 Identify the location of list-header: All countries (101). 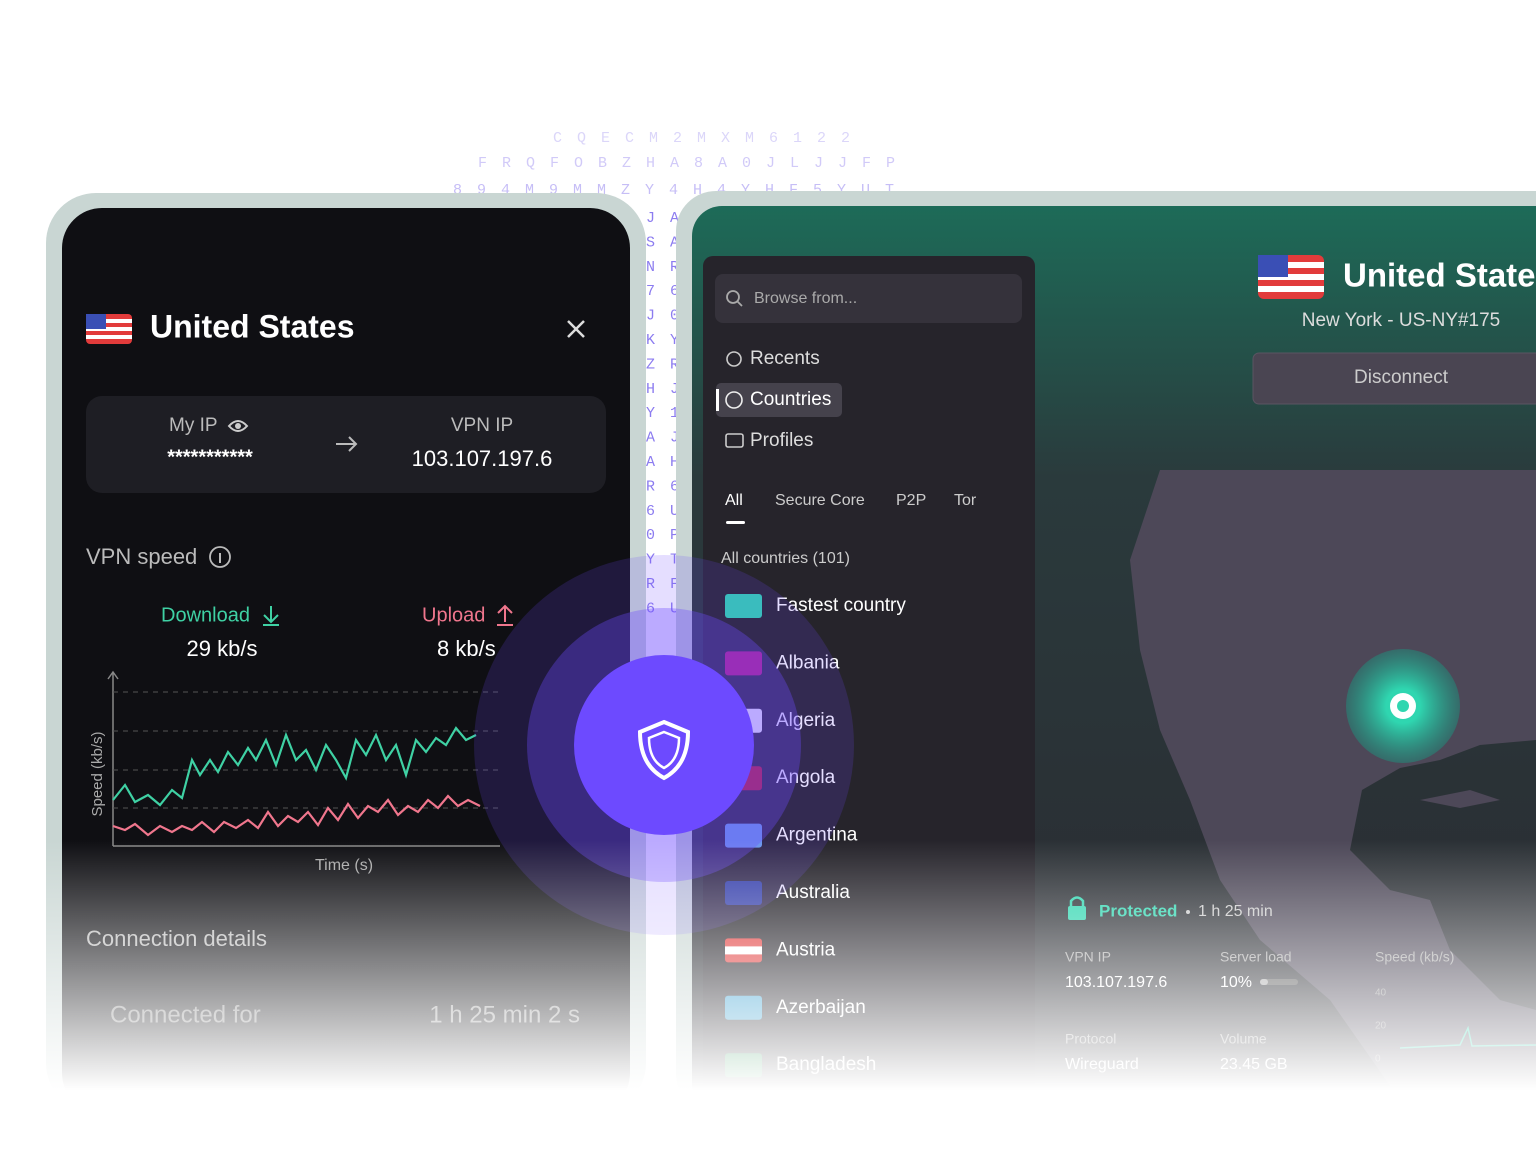
(785, 558).